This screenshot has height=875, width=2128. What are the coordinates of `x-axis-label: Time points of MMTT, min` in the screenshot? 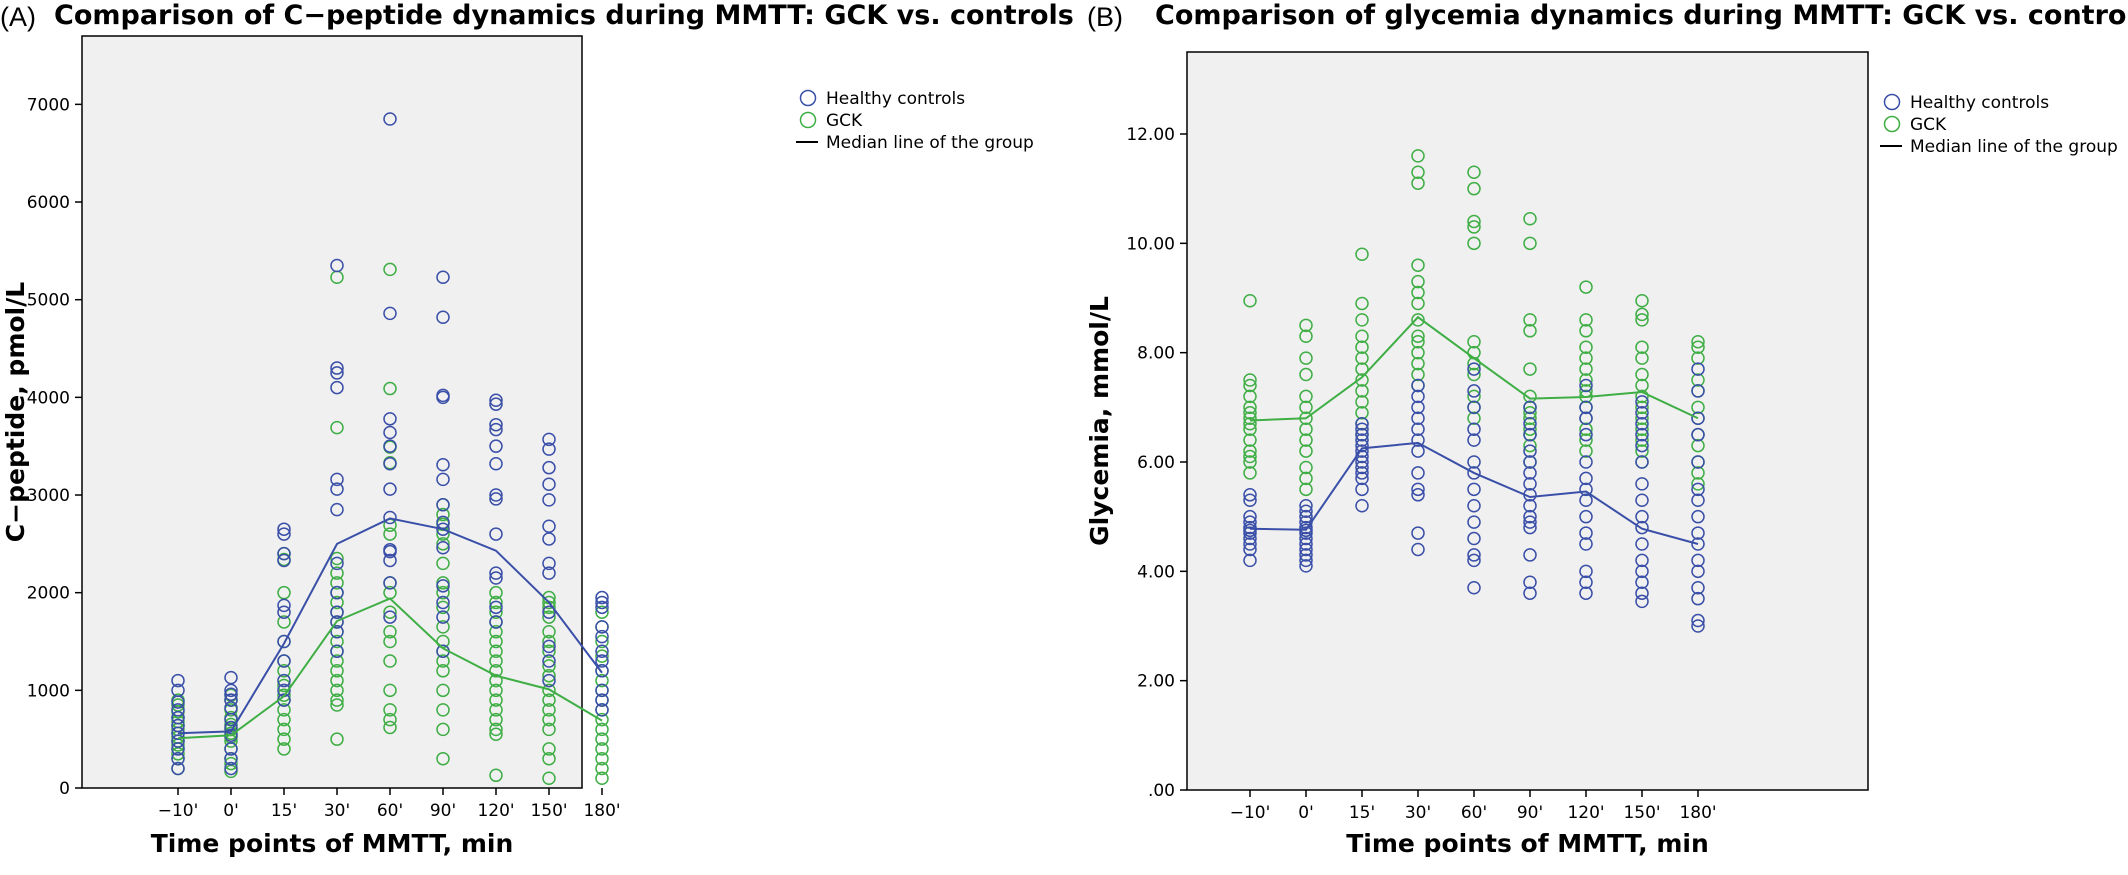 It's located at (1527, 843).